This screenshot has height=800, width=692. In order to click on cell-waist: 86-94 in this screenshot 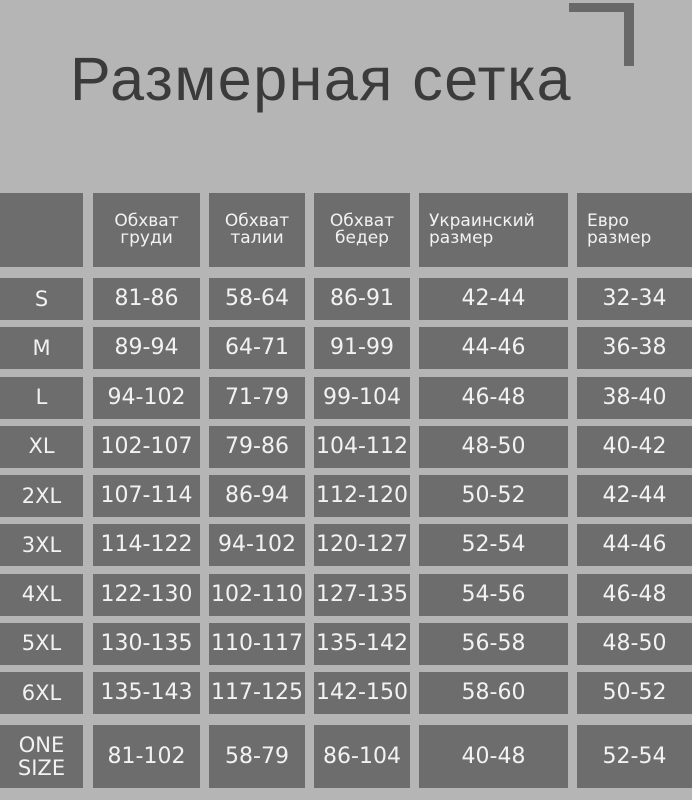, I will do `click(257, 496)`.